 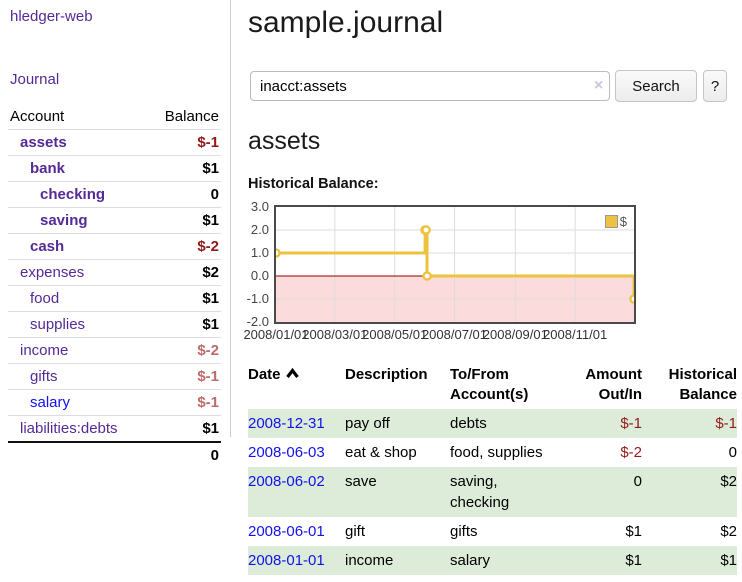 I want to click on transaction-balance-cell: $1, so click(x=728, y=560).